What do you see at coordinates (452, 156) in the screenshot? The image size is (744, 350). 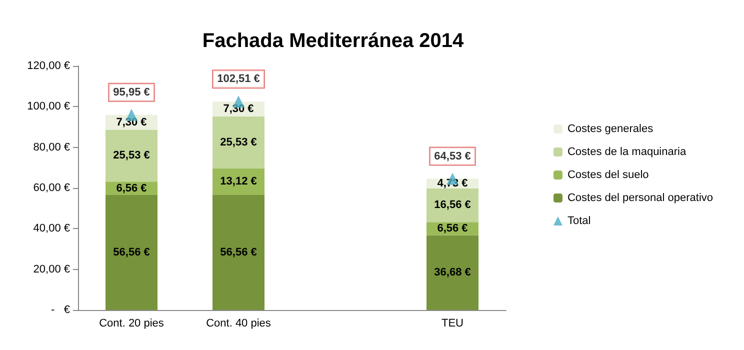 I see `data-label: 64,53 €` at bounding box center [452, 156].